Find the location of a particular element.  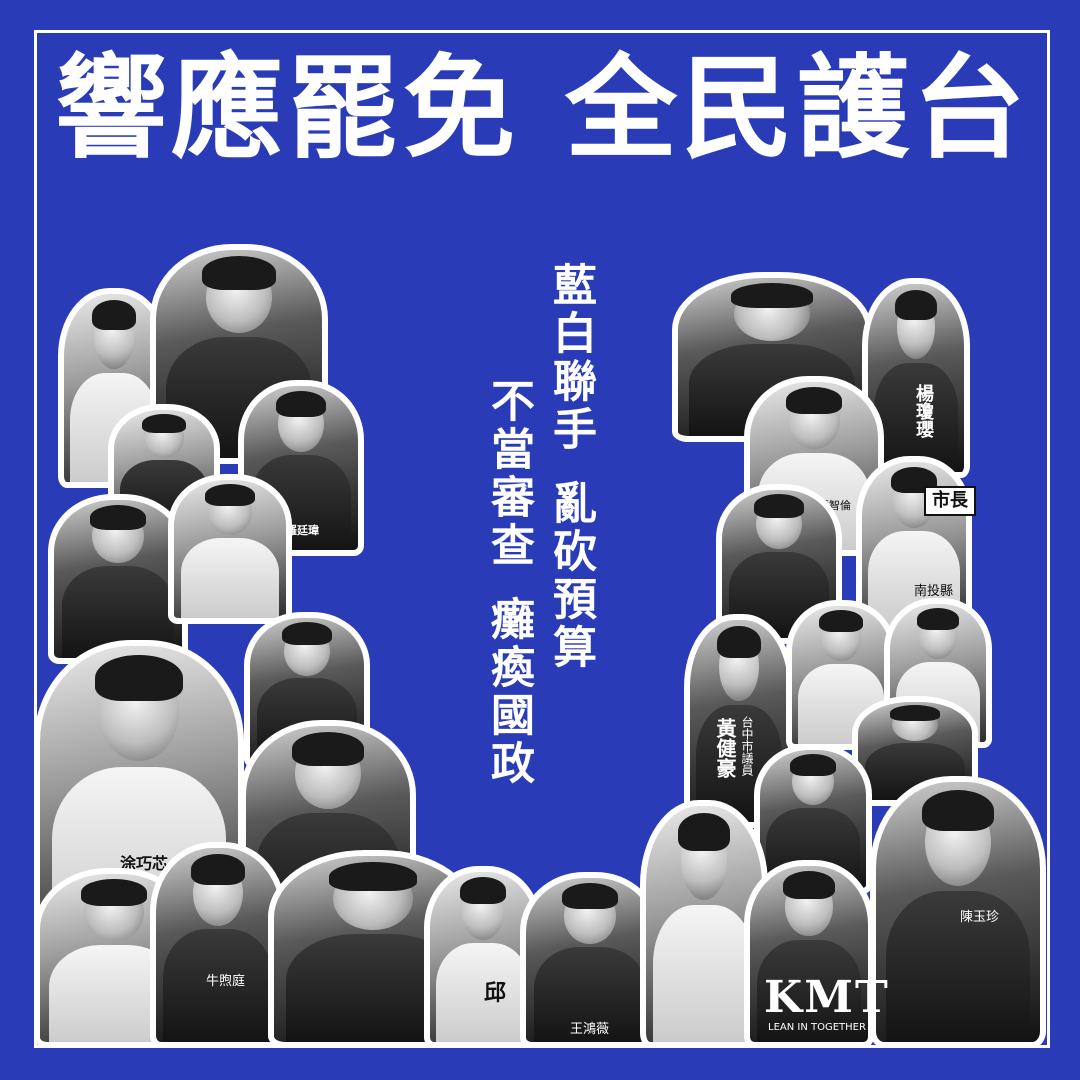

kmt-shirt-text: KMT is located at coordinates (827, 997).